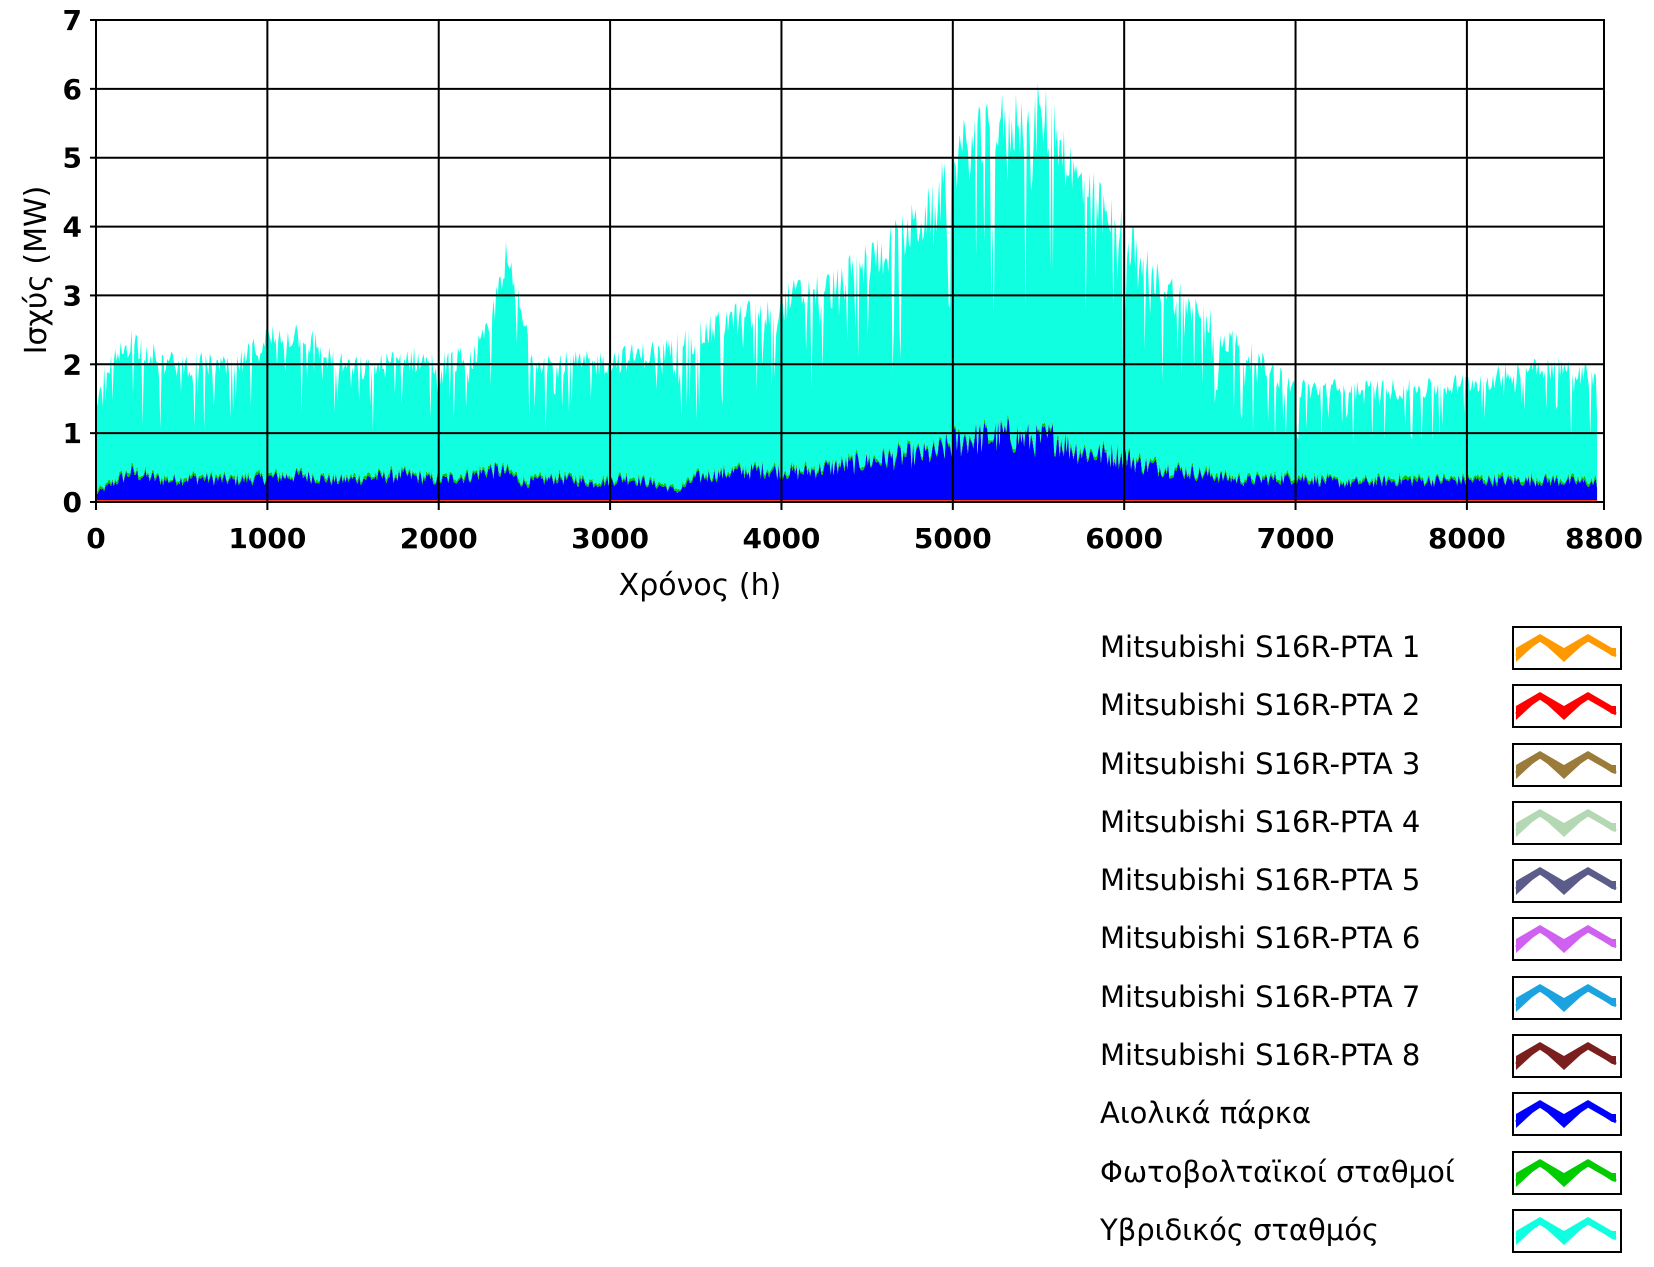 The width and height of the screenshot is (1654, 1267). Describe the element at coordinates (267, 538) in the screenshot. I see `x-tick-label: 1000` at that location.